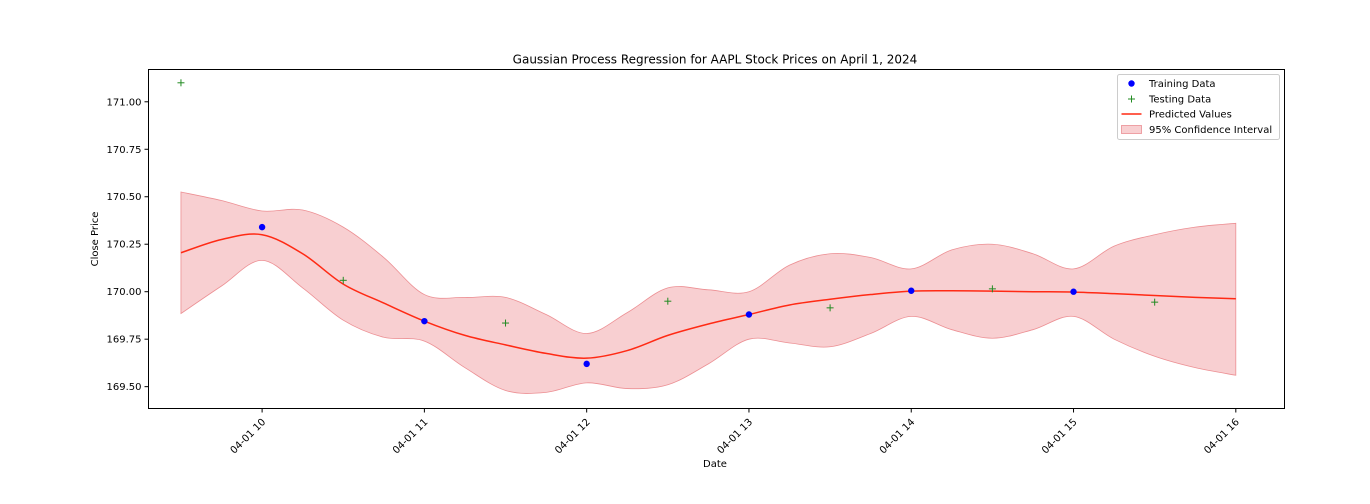 This screenshot has width=1370, height=504. I want to click on legend-swatch-interval, so click(1131, 129).